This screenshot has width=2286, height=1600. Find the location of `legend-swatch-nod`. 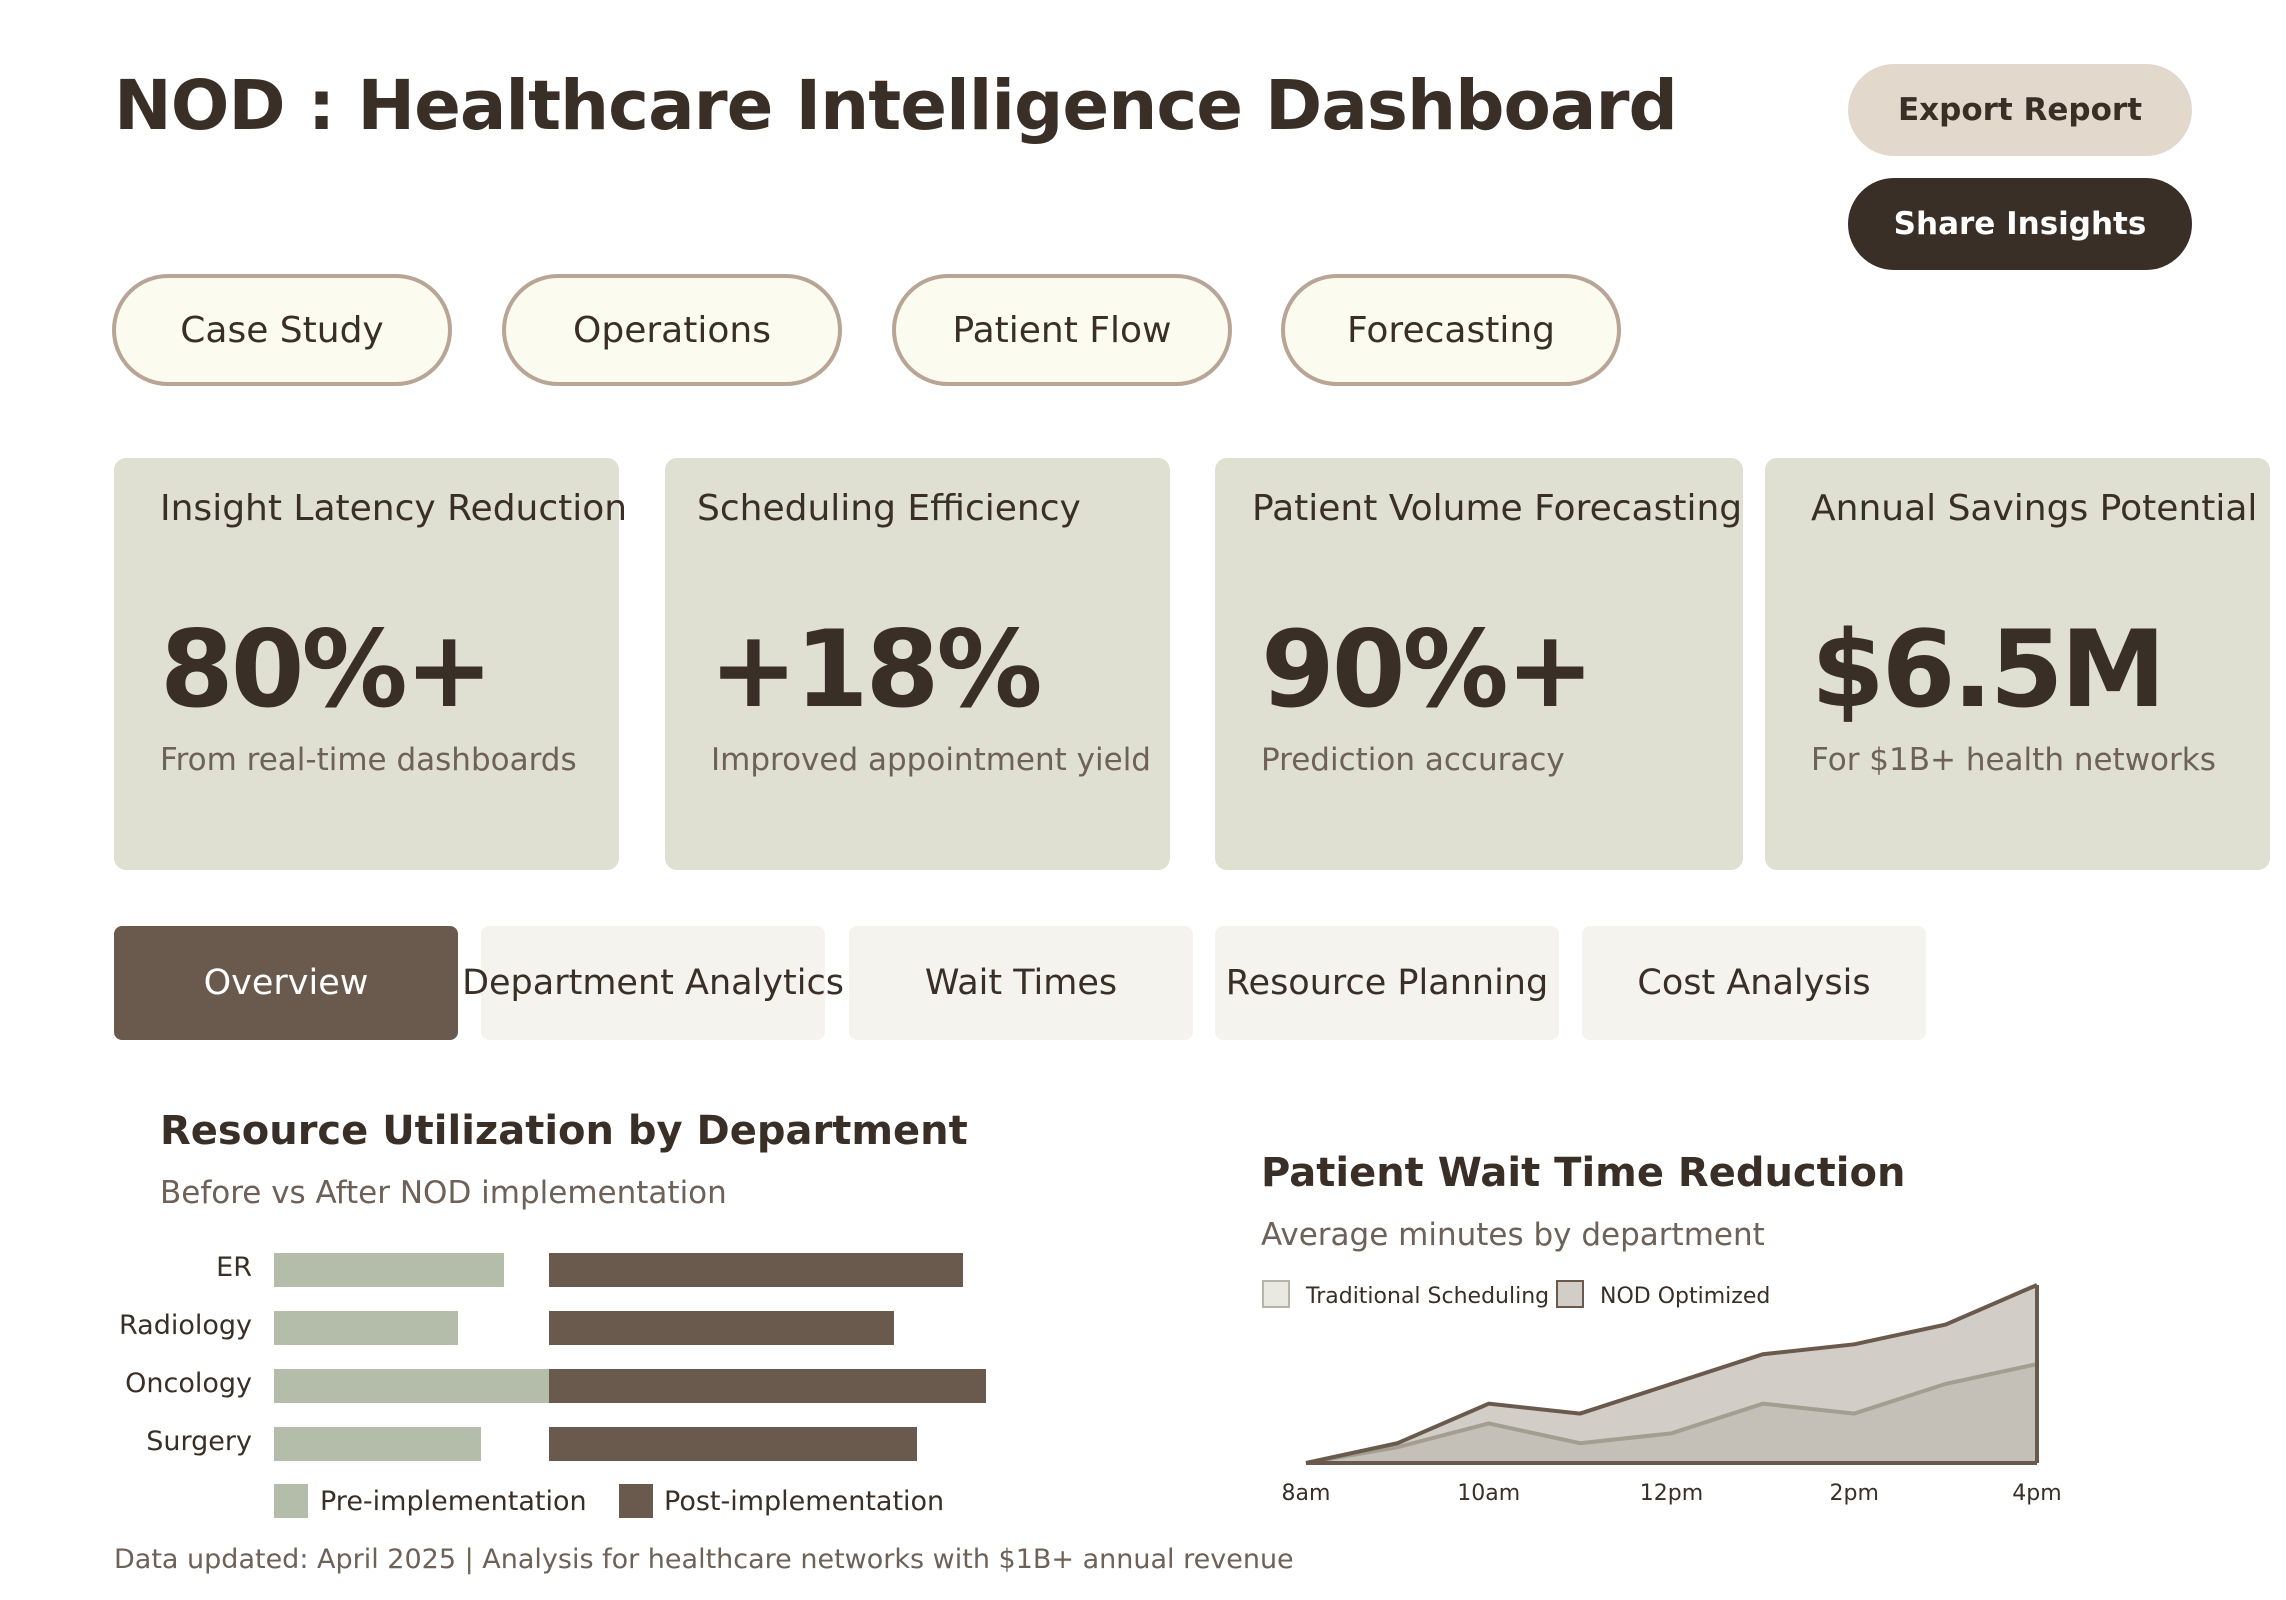

legend-swatch-nod is located at coordinates (1570, 1294).